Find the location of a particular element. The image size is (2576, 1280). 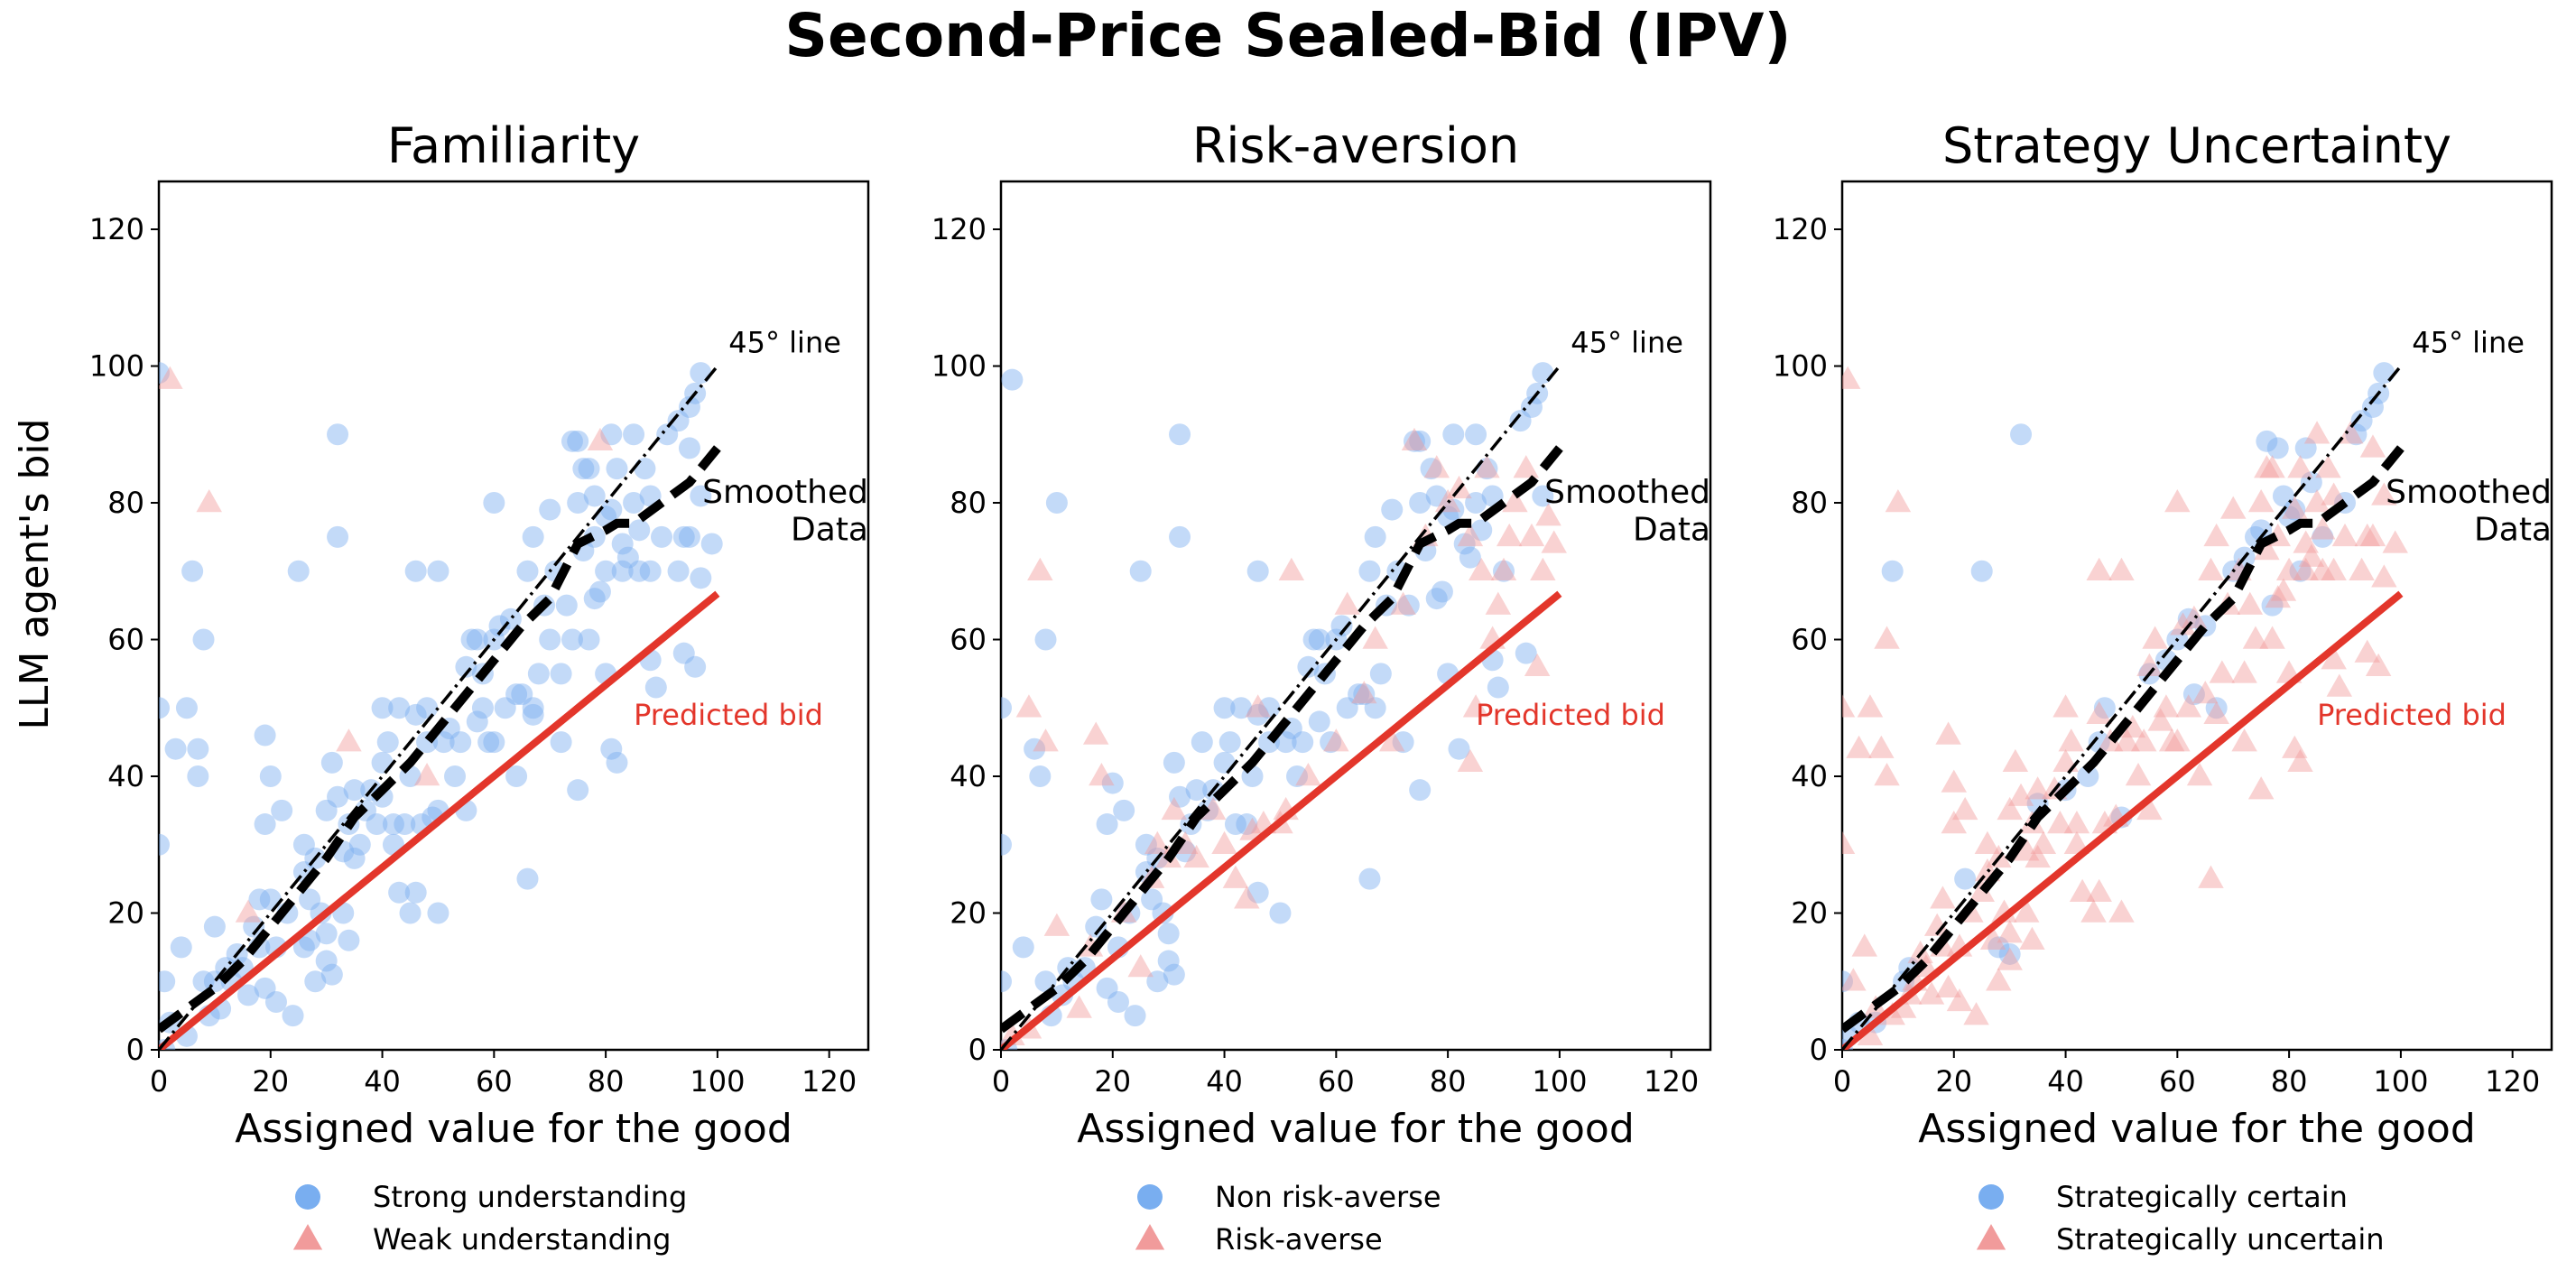

y-tick-label: 100 is located at coordinates (959, 367).